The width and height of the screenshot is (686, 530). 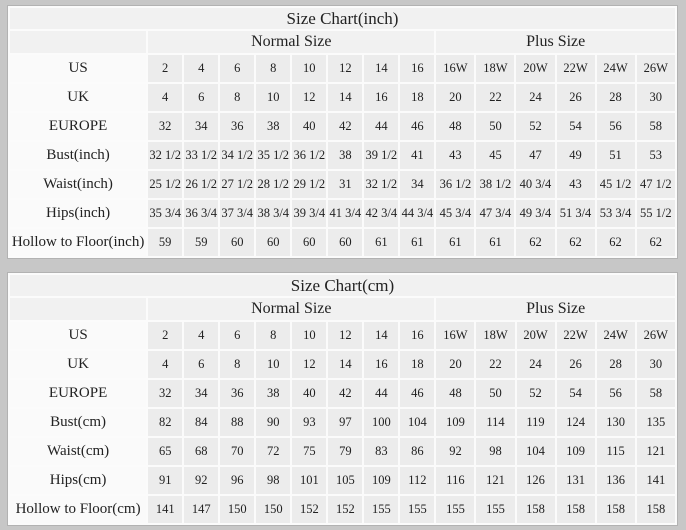 What do you see at coordinates (342, 285) in the screenshot?
I see `table-title: Size Chart(cm)` at bounding box center [342, 285].